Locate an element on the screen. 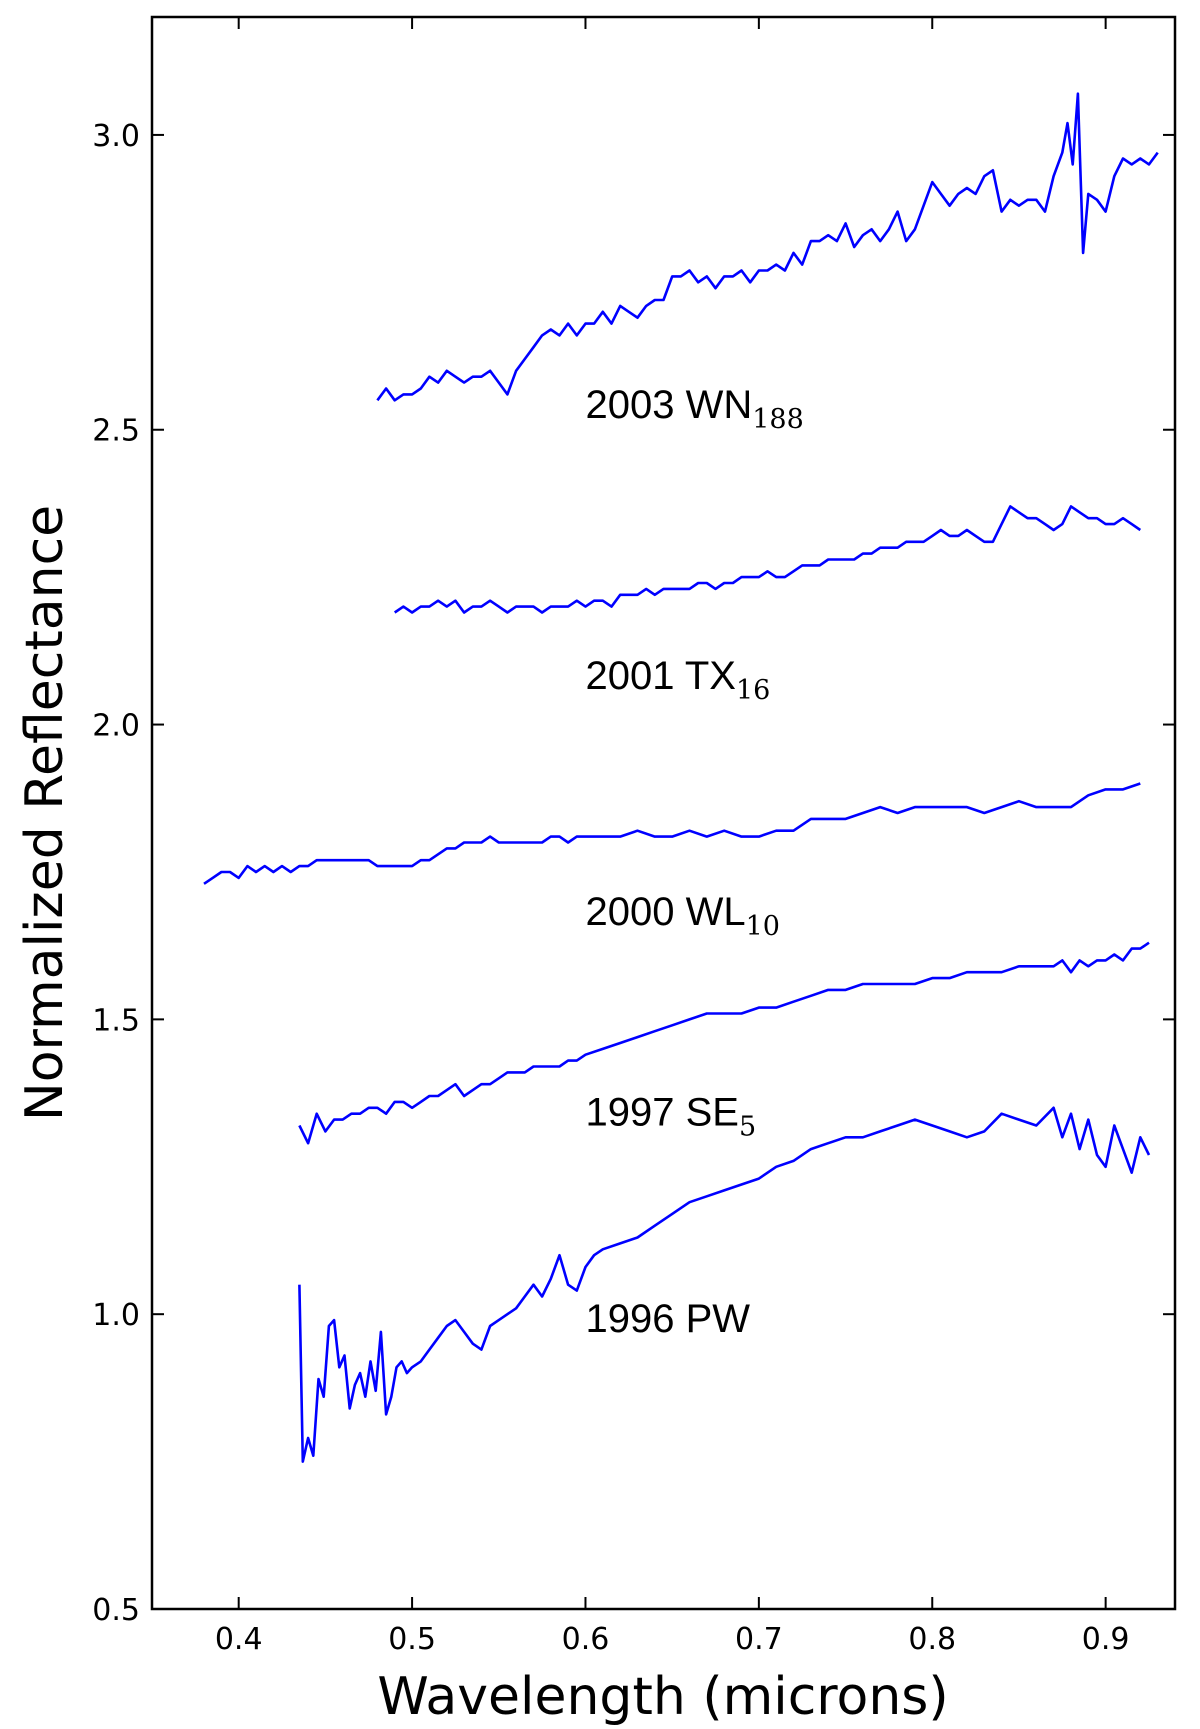 This screenshot has width=1200, height=1729. x-tick-label: 0.9 is located at coordinates (1106, 1639).